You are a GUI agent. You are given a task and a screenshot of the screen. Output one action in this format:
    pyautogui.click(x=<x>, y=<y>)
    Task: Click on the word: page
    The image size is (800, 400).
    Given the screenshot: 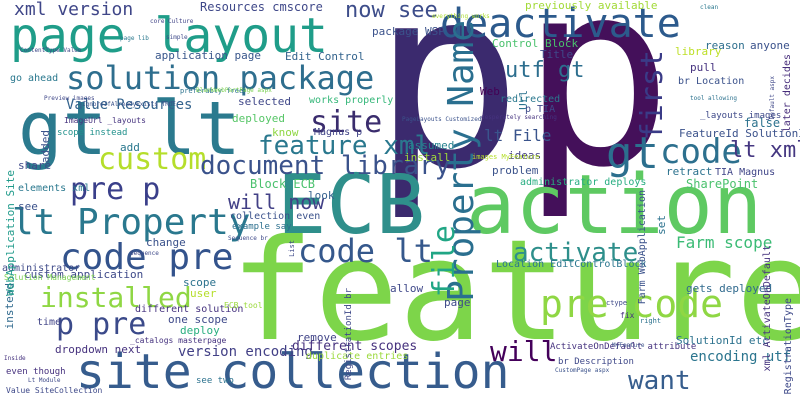 What is the action you would take?
    pyautogui.click(x=457, y=302)
    